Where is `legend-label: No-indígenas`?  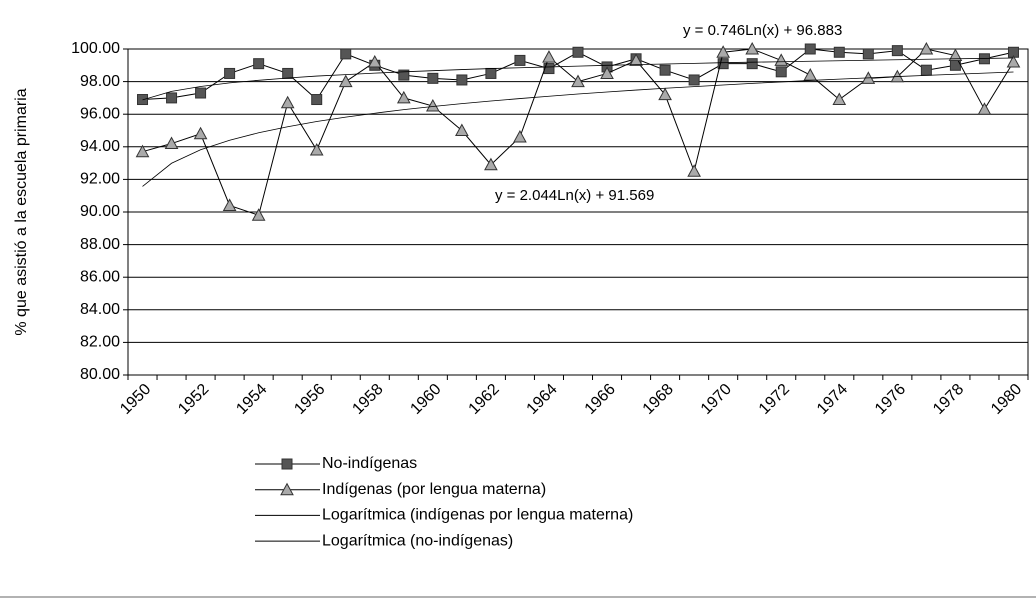
legend-label: No-indígenas is located at coordinates (369, 463).